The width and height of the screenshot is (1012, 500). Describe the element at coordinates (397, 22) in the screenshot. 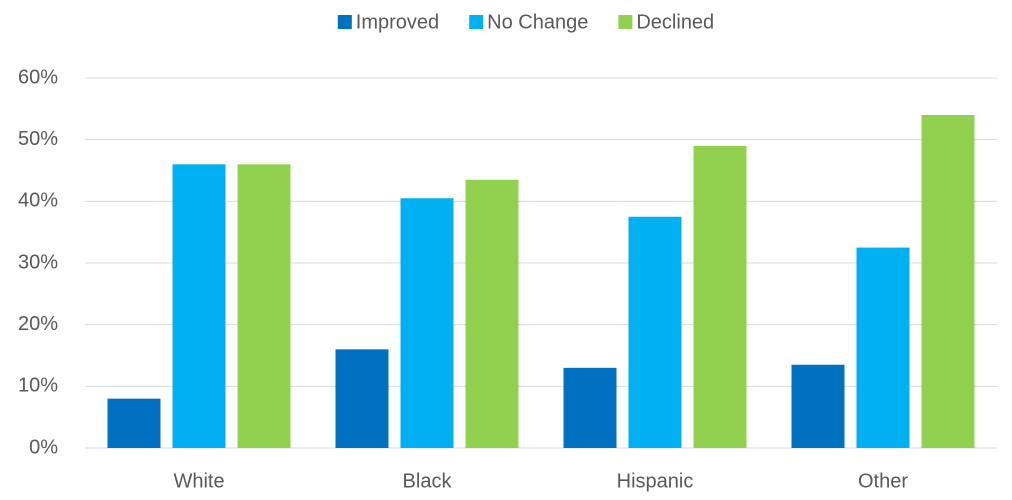

I see `legend-label: Improved` at that location.